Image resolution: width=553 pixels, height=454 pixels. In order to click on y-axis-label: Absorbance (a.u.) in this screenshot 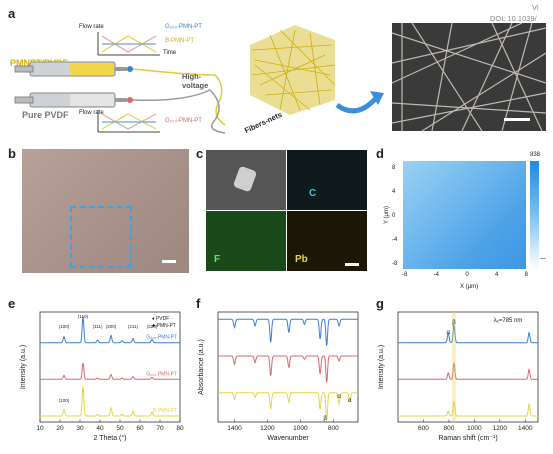, I will do `click(201, 367)`.